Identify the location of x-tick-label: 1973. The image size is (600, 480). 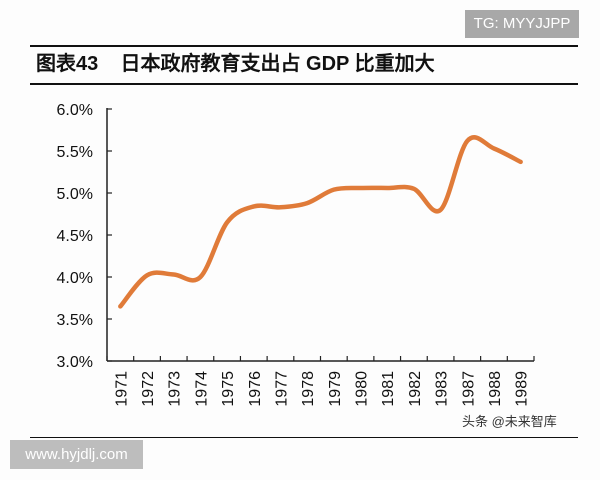
(175, 389).